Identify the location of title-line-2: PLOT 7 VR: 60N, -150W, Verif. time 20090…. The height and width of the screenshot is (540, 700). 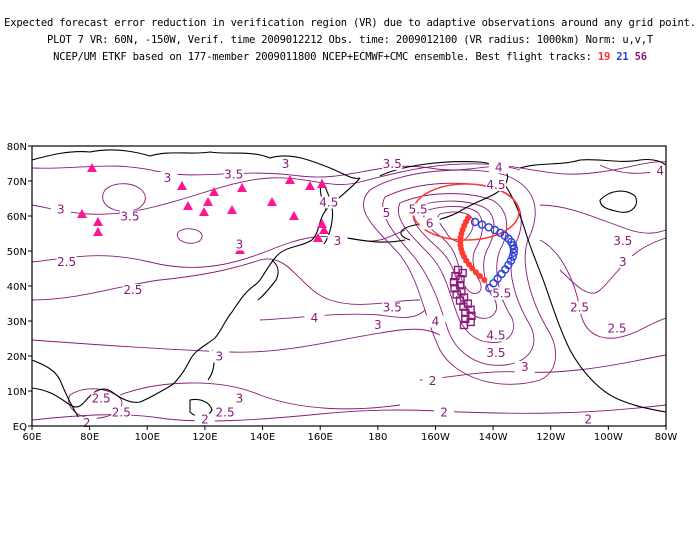
(350, 40).